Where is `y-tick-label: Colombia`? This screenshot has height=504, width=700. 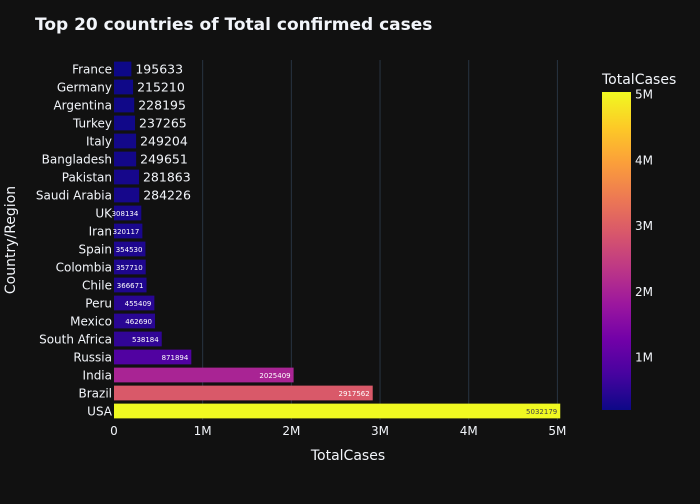 y-tick-label: Colombia is located at coordinates (84, 268).